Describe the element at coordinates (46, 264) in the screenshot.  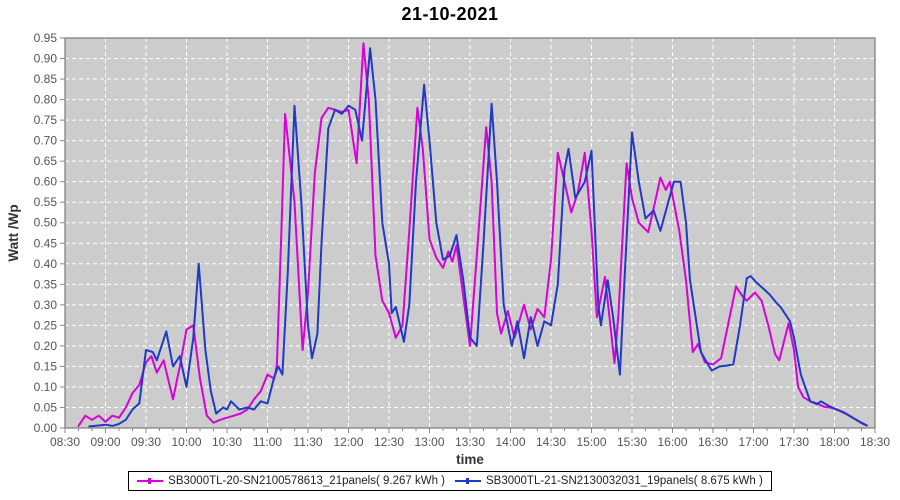
I see `y-tick-label: 0.40` at that location.